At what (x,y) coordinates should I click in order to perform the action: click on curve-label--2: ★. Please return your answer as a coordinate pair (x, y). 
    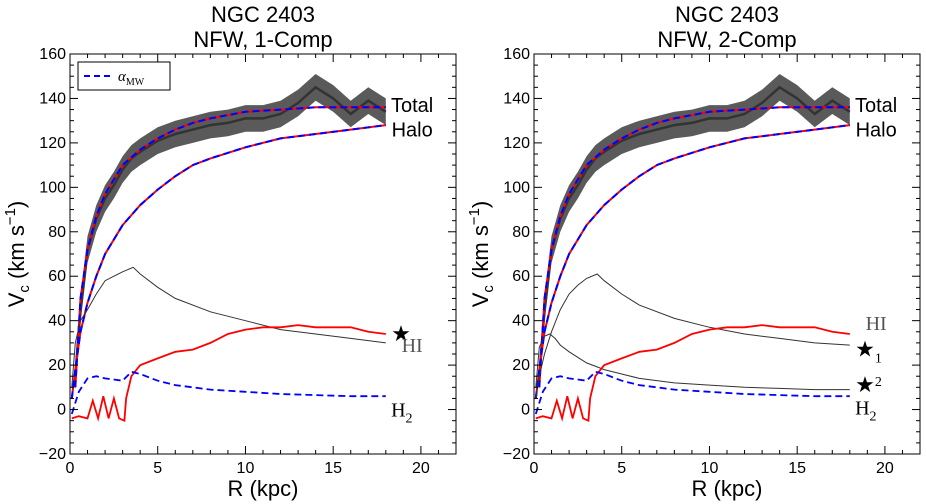
    Looking at the image, I should click on (401, 333).